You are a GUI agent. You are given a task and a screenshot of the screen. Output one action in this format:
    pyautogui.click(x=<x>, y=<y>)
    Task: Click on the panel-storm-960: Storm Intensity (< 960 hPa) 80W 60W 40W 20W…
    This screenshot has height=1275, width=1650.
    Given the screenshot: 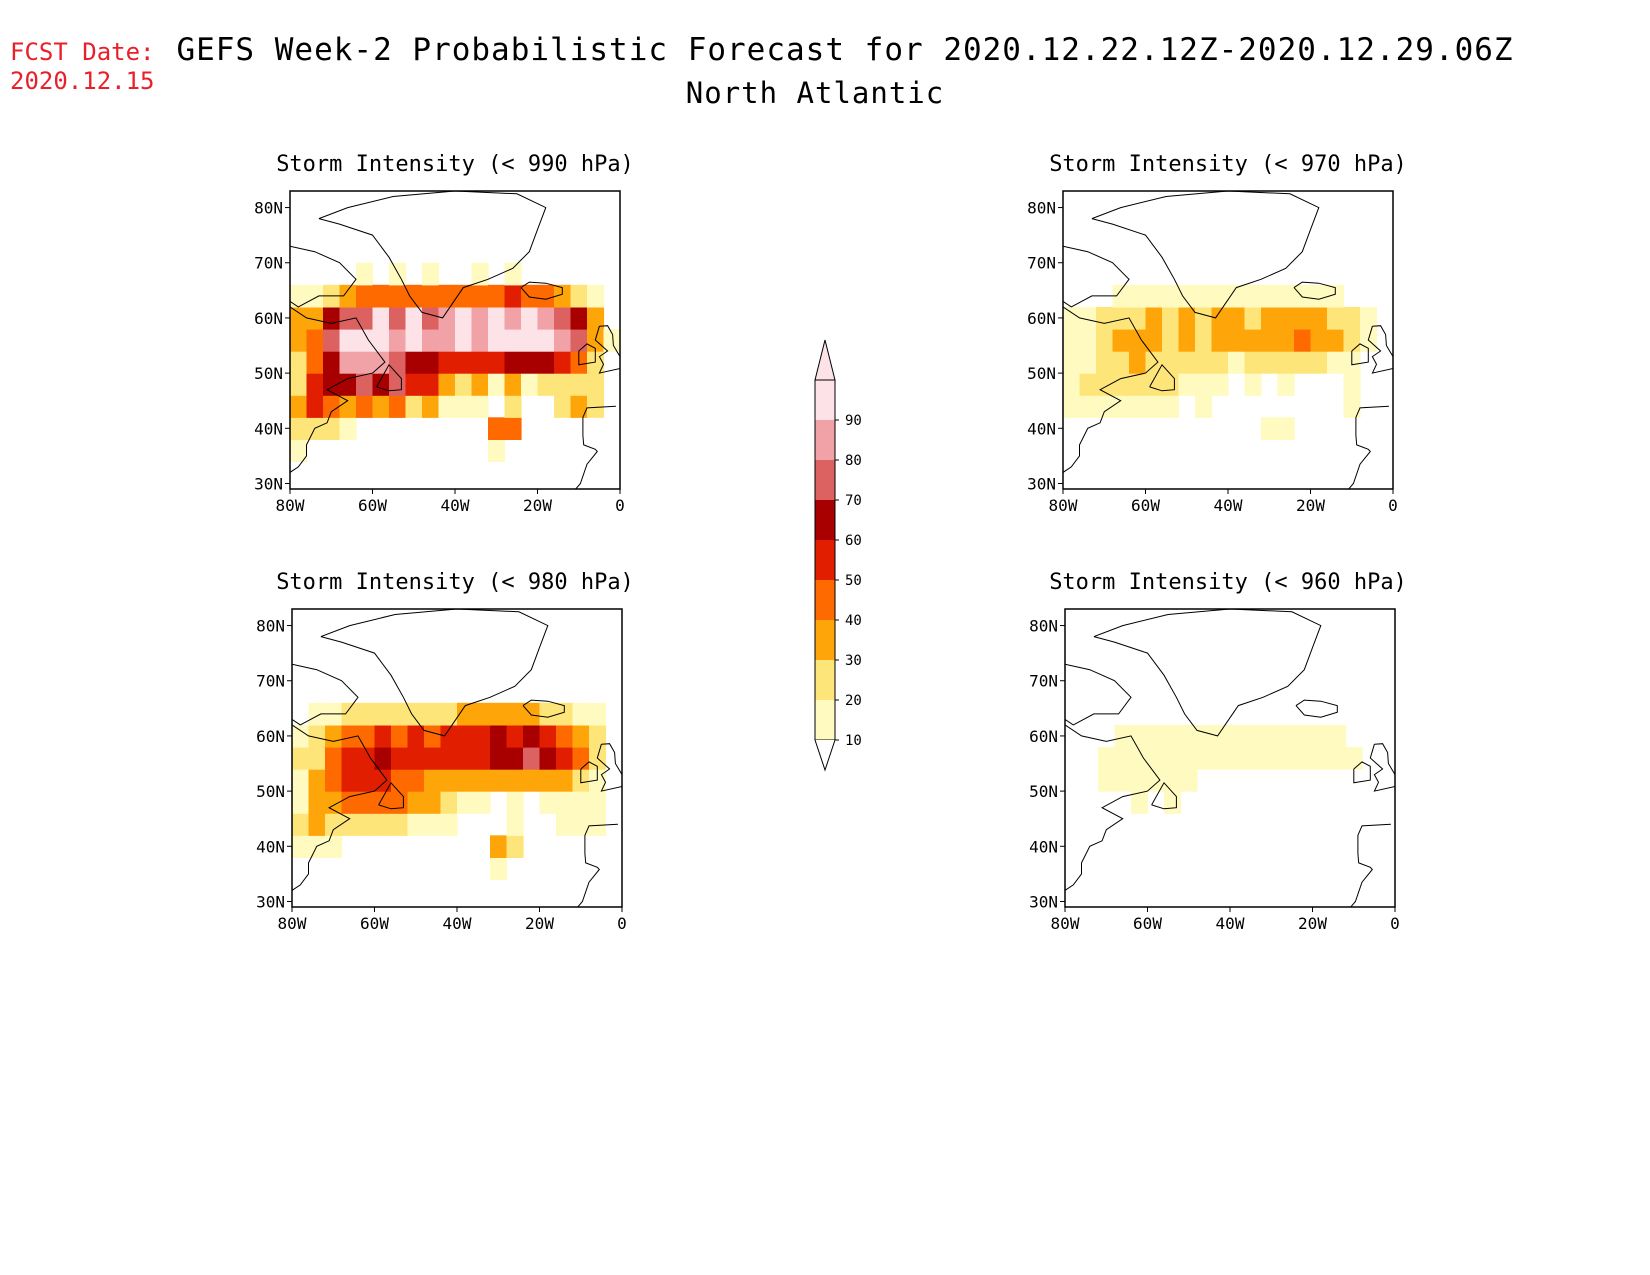 What is the action you would take?
    pyautogui.click(x=1218, y=751)
    